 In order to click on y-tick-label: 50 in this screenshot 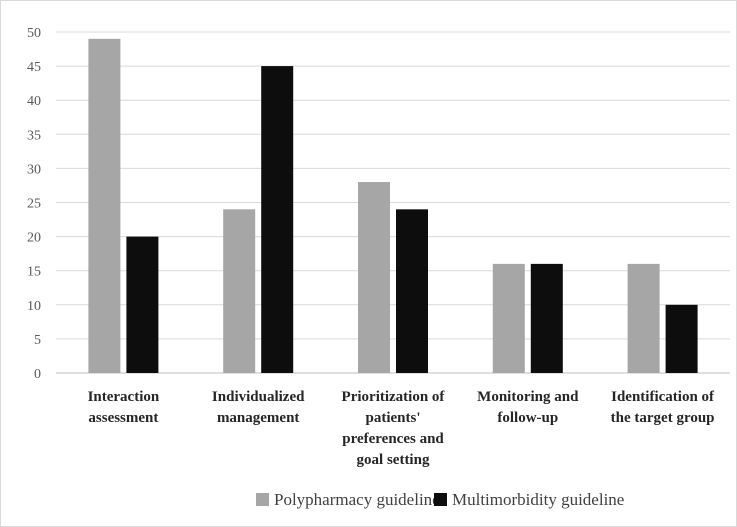, I will do `click(34, 33)`.